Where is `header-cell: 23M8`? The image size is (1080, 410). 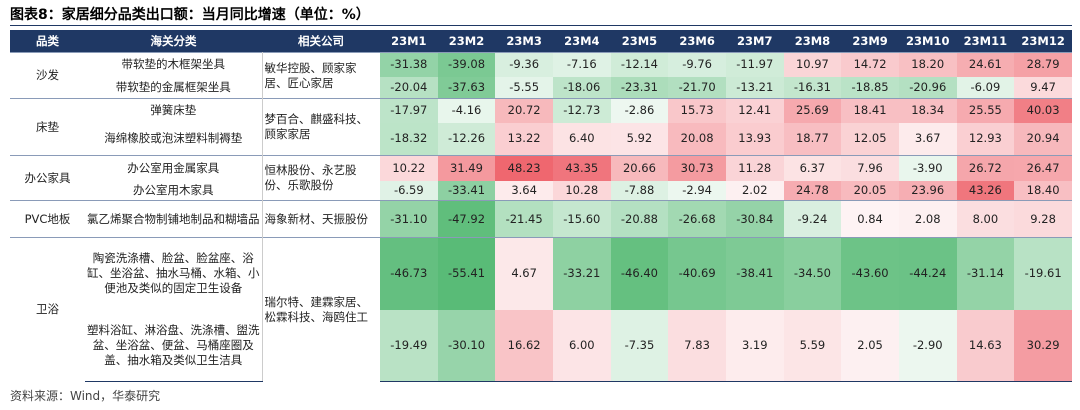 header-cell: 23M8 is located at coordinates (812, 41).